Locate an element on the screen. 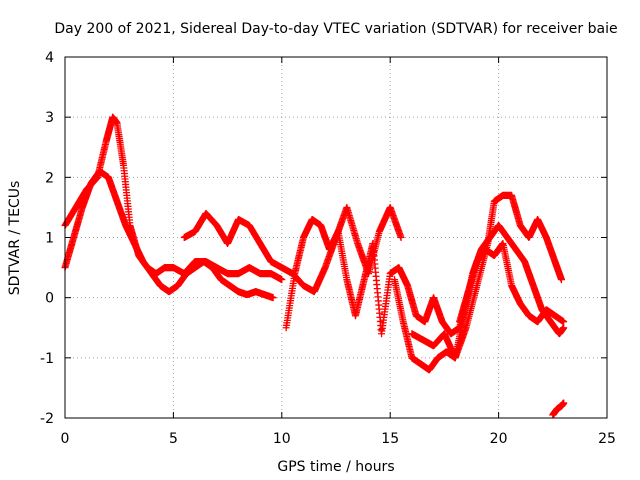 The height and width of the screenshot is (480, 640). y-tick-label: -1 is located at coordinates (47, 359).